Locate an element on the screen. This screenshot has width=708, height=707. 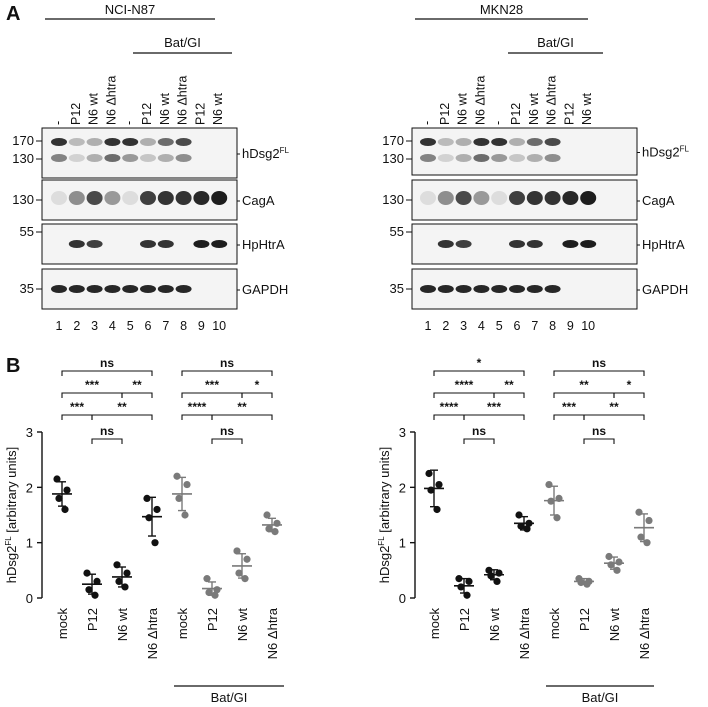
lane-number: 8 is located at coordinates (552, 326).